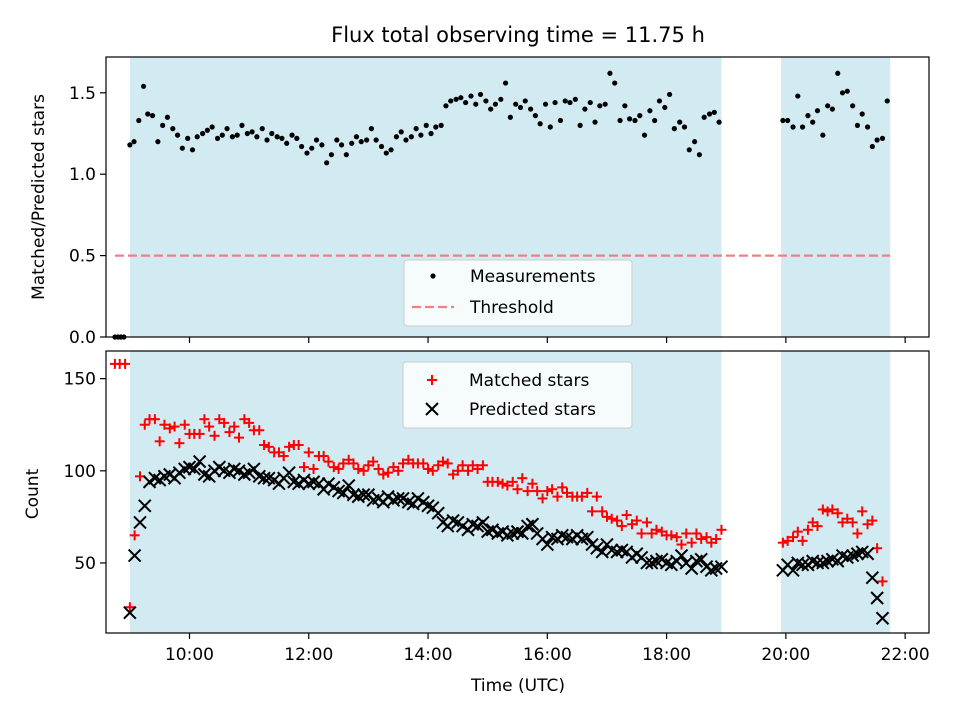  Describe the element at coordinates (533, 277) in the screenshot. I see `legend-measurements-label: Measurements` at that location.